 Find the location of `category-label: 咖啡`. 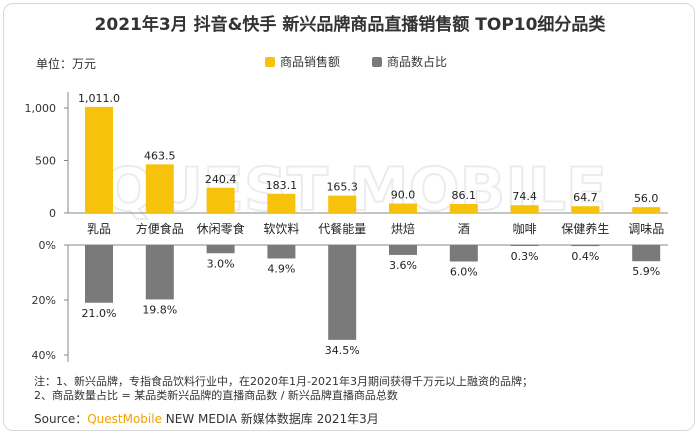

category-label: 咖啡 is located at coordinates (525, 228).